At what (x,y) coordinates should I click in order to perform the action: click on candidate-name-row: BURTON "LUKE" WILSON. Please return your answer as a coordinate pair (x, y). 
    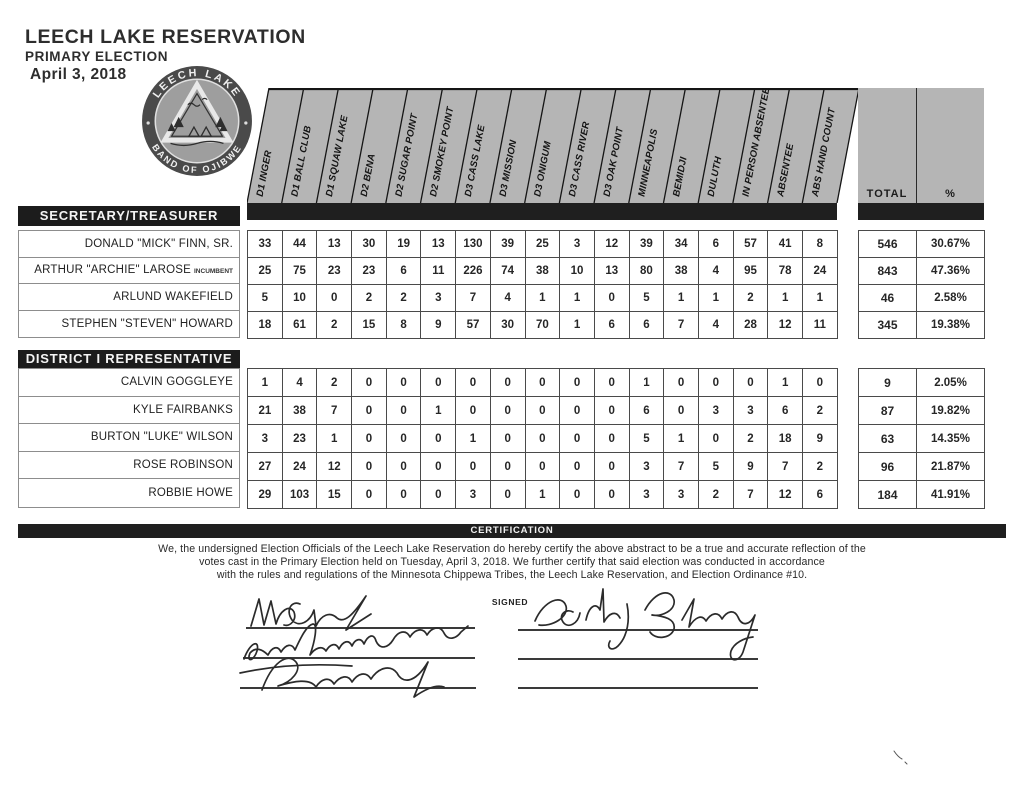
    Looking at the image, I should click on (129, 438).